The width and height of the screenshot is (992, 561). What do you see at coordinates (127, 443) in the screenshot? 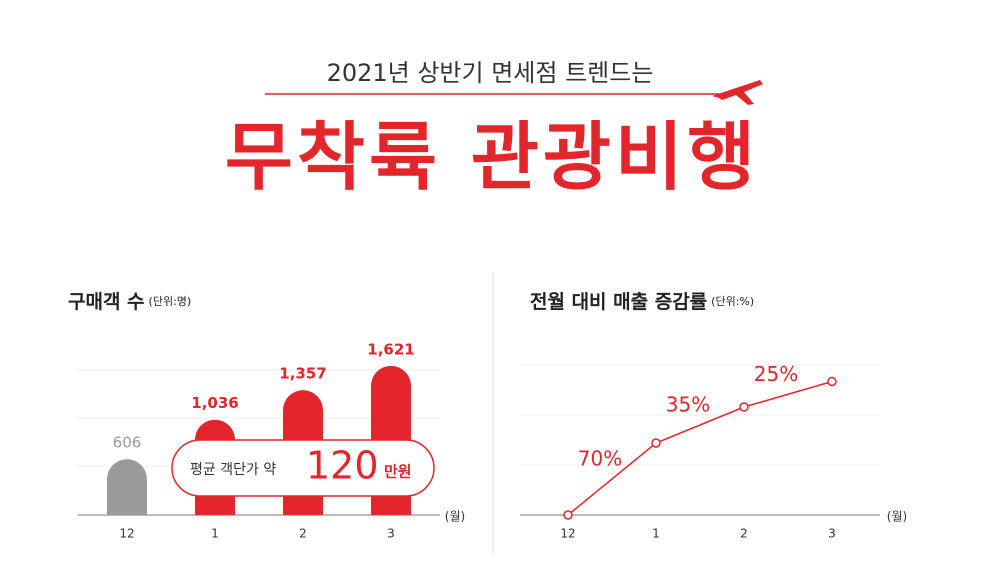
I see `value-label: 606` at bounding box center [127, 443].